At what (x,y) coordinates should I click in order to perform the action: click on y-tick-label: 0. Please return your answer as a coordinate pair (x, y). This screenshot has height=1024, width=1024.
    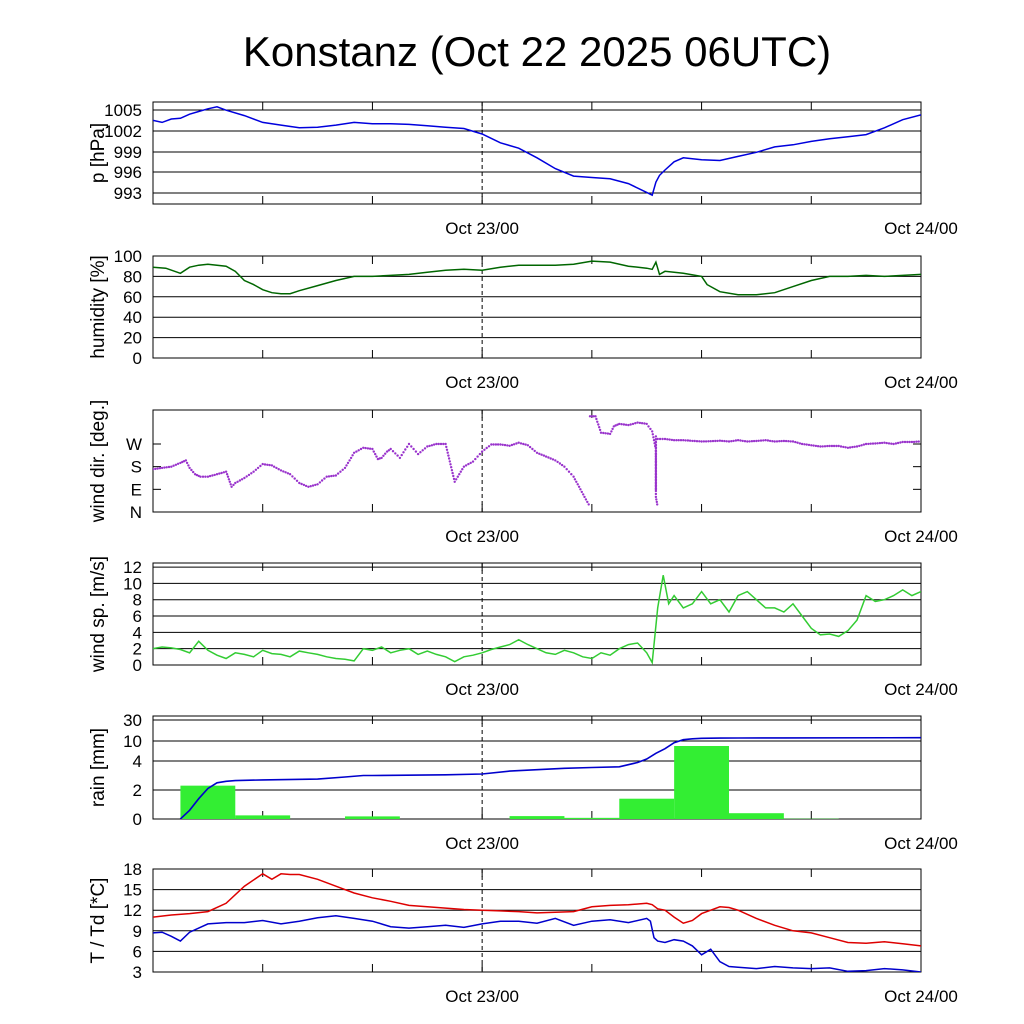
    Looking at the image, I should click on (137, 665).